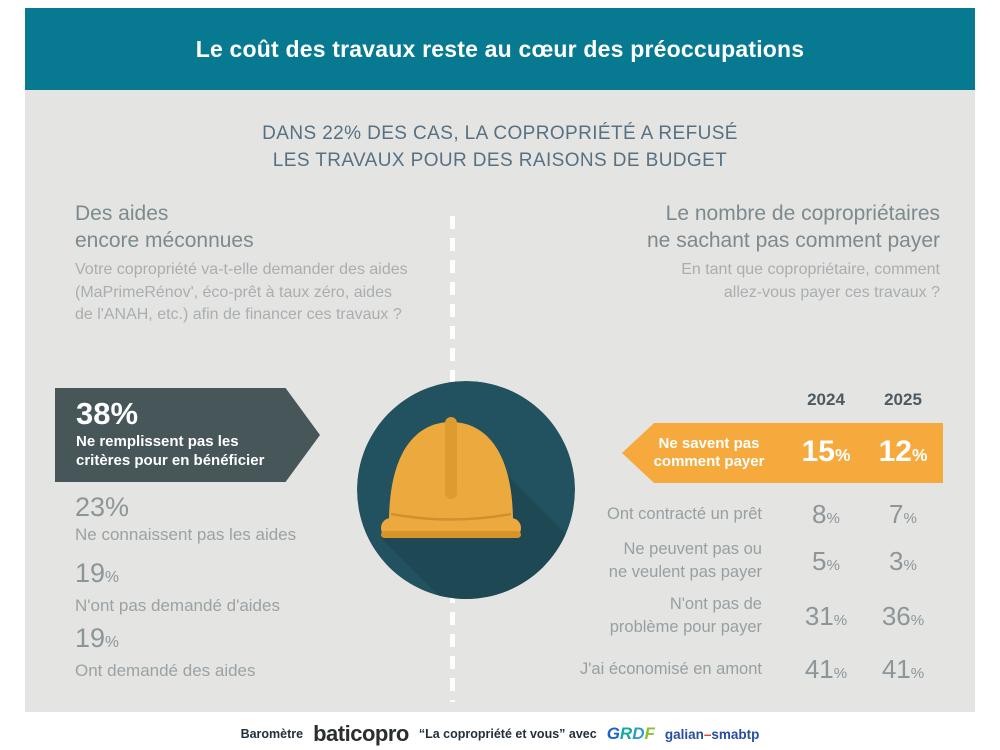 The height and width of the screenshot is (750, 1000). What do you see at coordinates (826, 399) in the screenshot?
I see `column-header-2024: 2024` at bounding box center [826, 399].